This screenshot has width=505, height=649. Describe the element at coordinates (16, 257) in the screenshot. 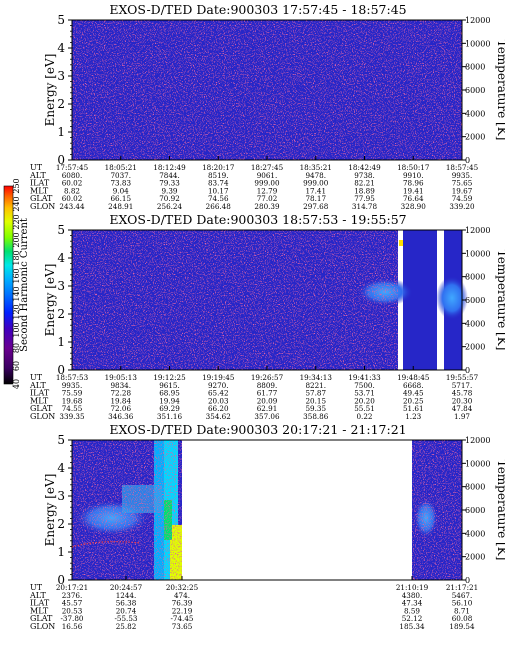

I see `colorbar-tick-label: 180` at that location.